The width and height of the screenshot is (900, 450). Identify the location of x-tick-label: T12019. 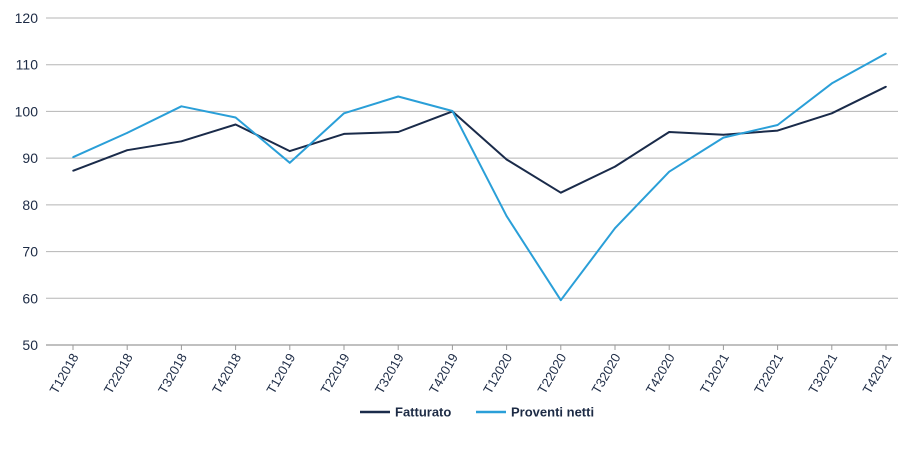
(280, 374).